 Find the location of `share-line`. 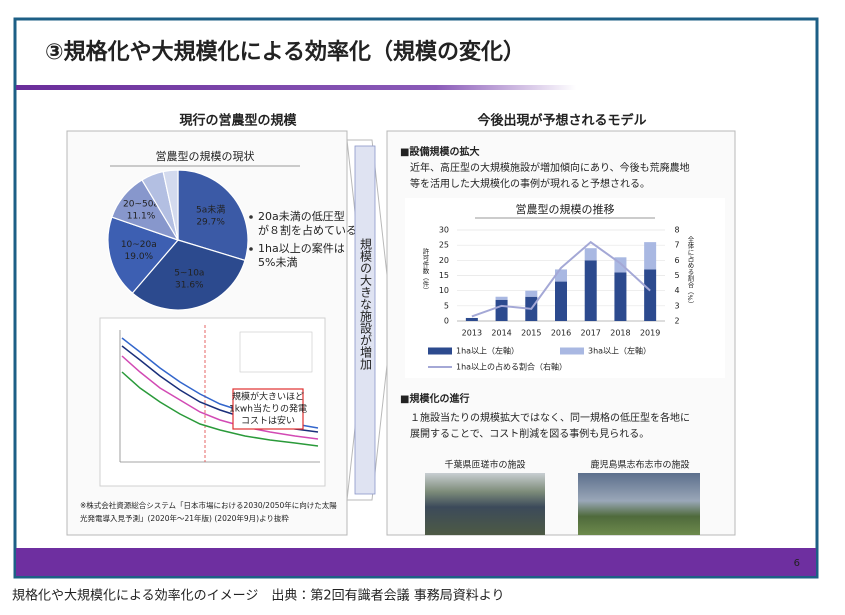

share-line is located at coordinates (561, 279).